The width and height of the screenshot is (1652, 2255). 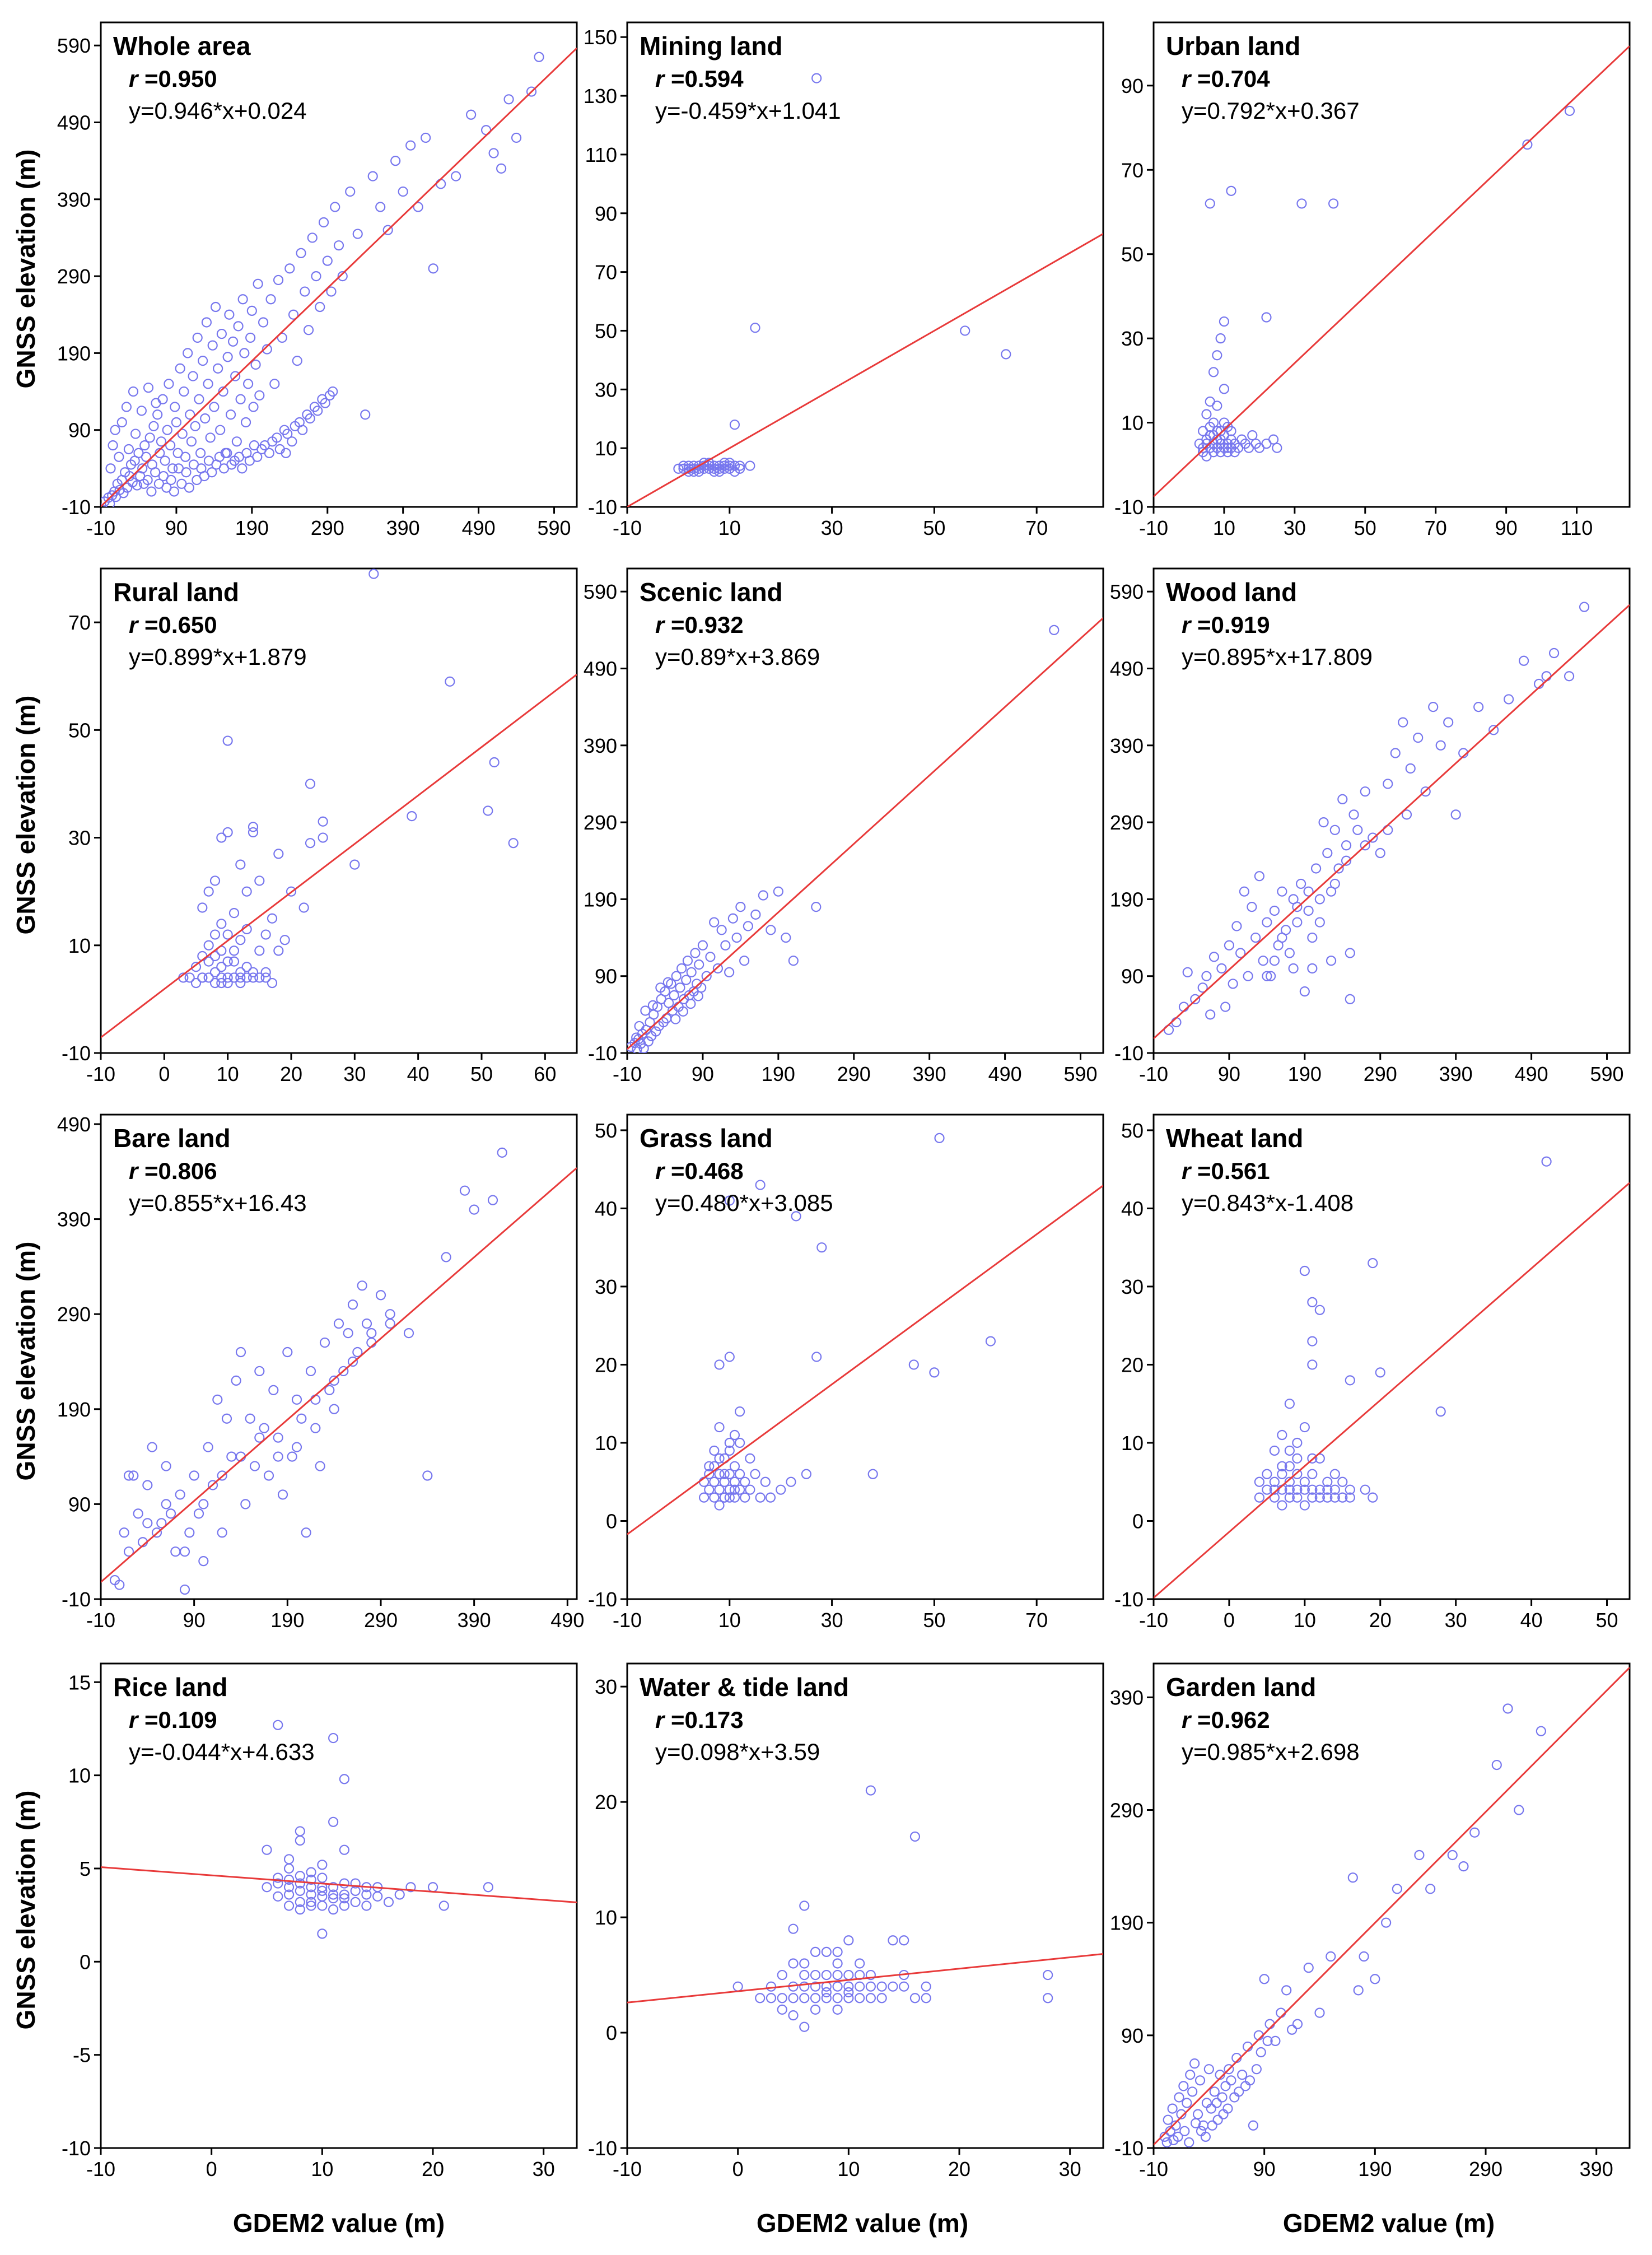 What do you see at coordinates (832, 527) in the screenshot?
I see `chart-mining-land-xtick-label-2: 30` at bounding box center [832, 527].